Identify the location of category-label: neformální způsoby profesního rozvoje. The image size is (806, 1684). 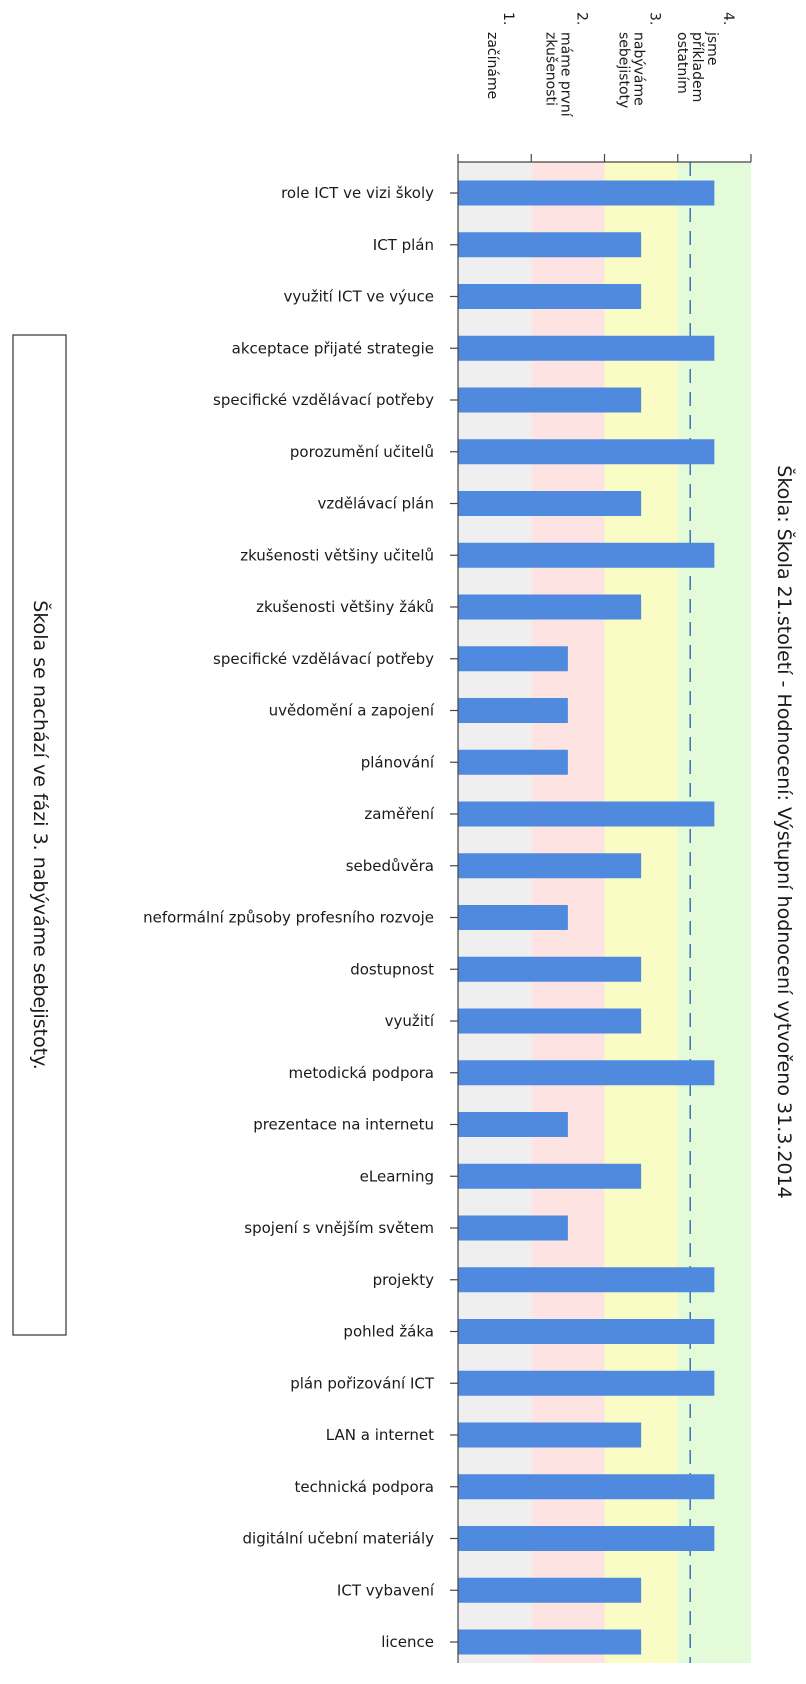
(288, 918).